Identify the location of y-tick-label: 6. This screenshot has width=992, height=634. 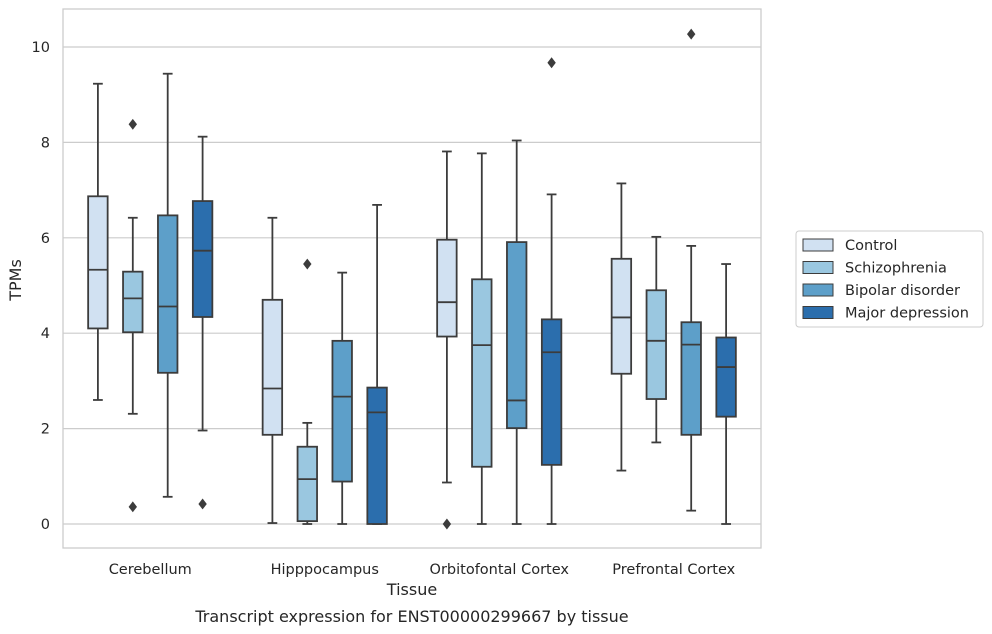
(45, 239).